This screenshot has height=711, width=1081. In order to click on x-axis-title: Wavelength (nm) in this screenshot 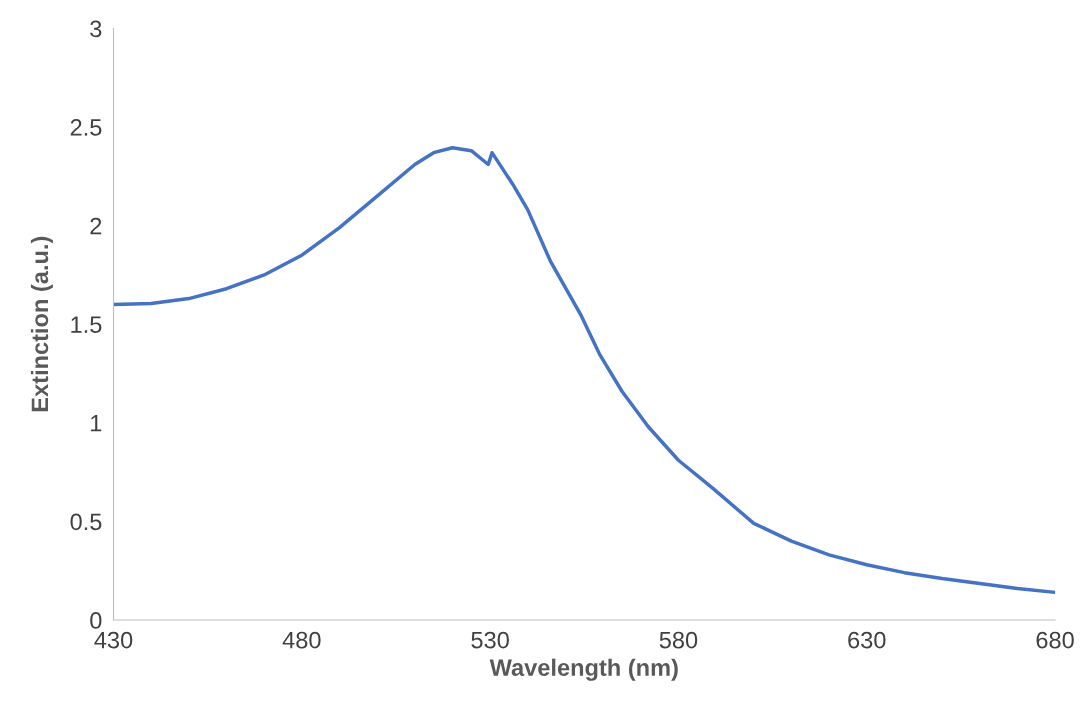, I will do `click(583, 669)`.